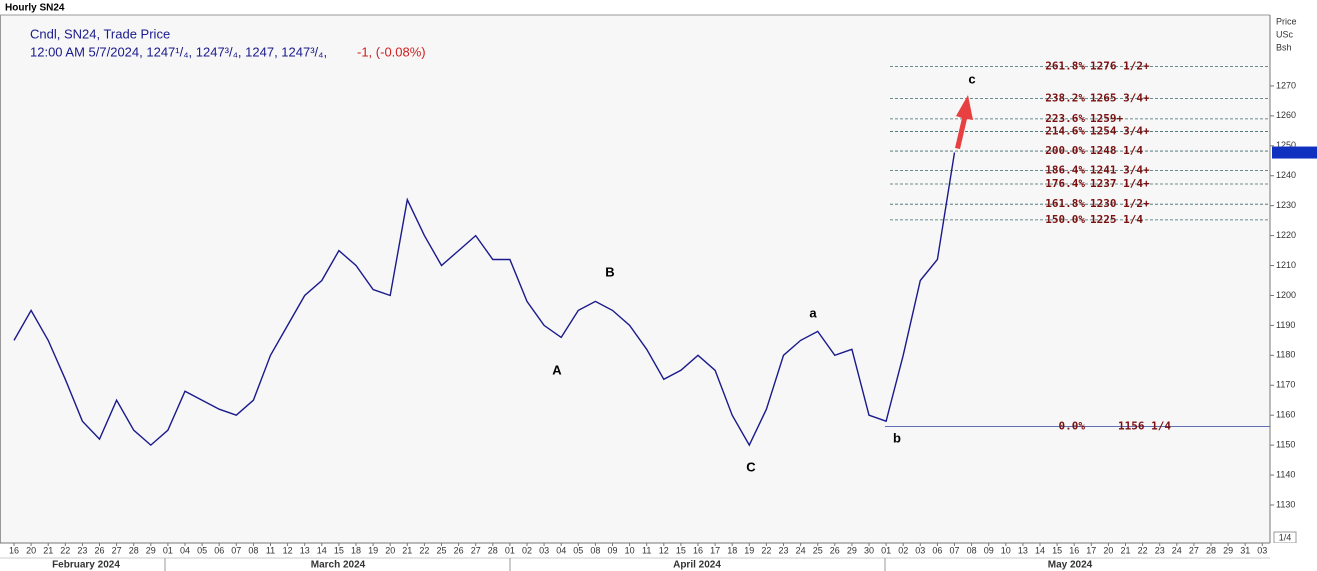 Image resolution: width=1317 pixels, height=571 pixels. I want to click on fib-percent: 150.0%, so click(1065, 219).